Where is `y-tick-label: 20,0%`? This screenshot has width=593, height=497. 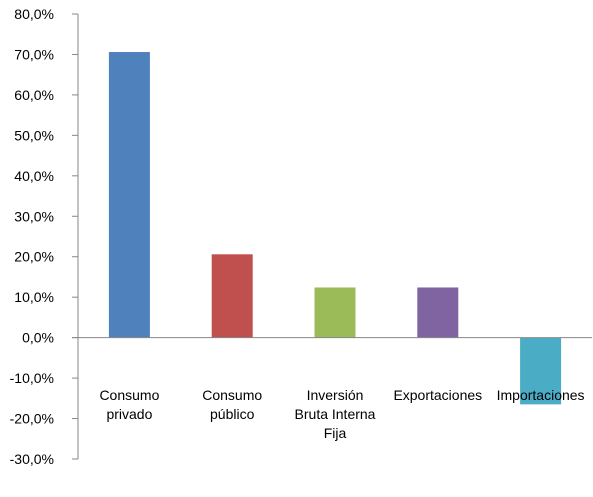 y-tick-label: 20,0% is located at coordinates (34, 257).